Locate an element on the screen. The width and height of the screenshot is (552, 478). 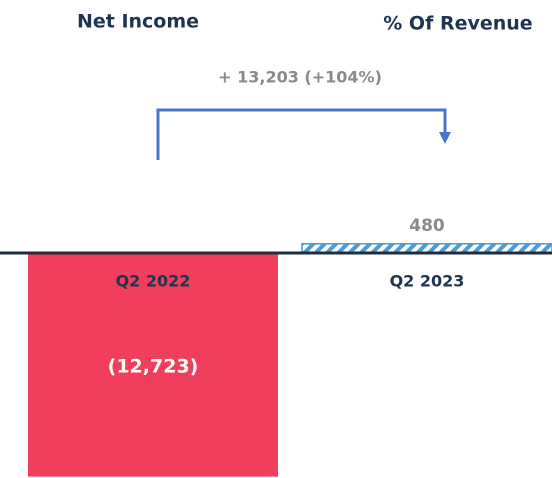
arrow-head is located at coordinates (445, 138).